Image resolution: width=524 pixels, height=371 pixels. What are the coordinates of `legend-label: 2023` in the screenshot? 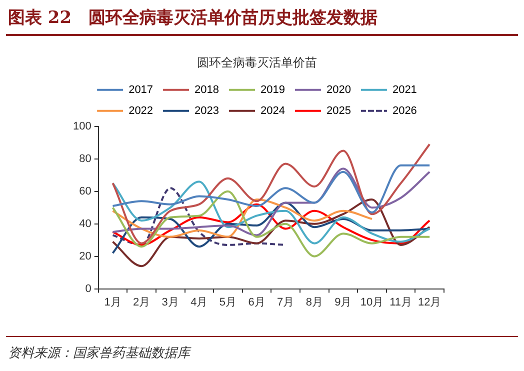 It's located at (207, 110).